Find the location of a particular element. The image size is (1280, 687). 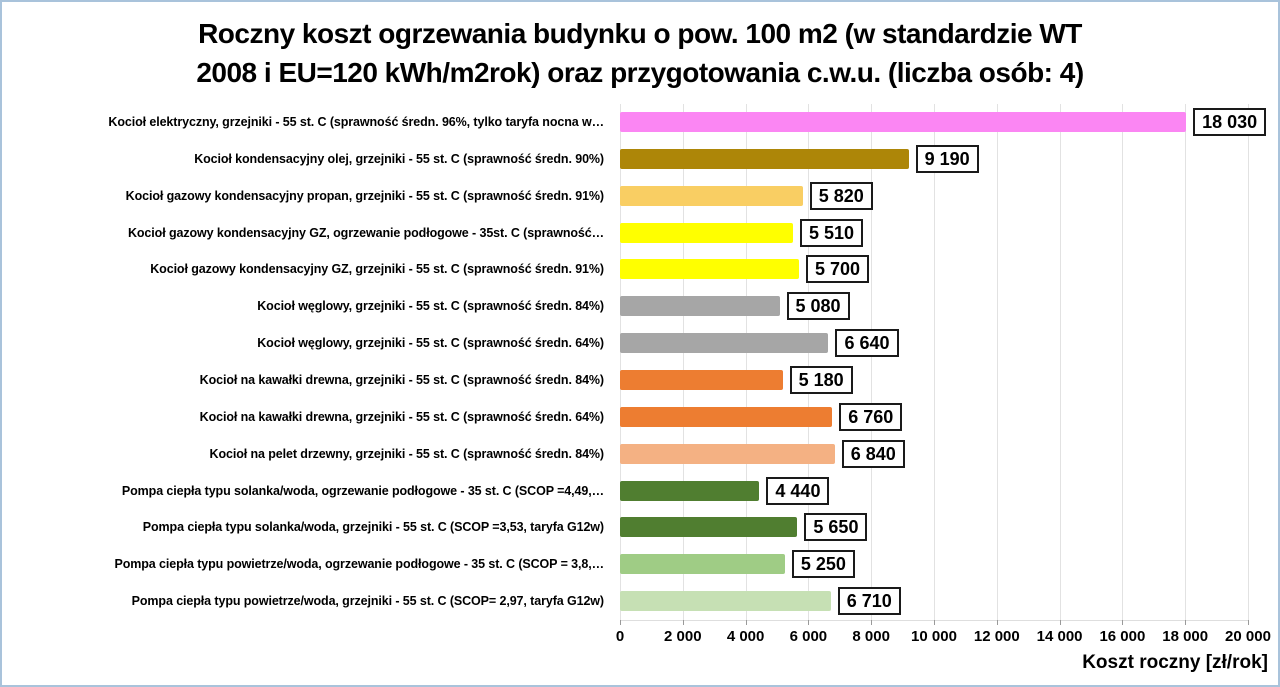

value-label: 6 760 is located at coordinates (871, 416).